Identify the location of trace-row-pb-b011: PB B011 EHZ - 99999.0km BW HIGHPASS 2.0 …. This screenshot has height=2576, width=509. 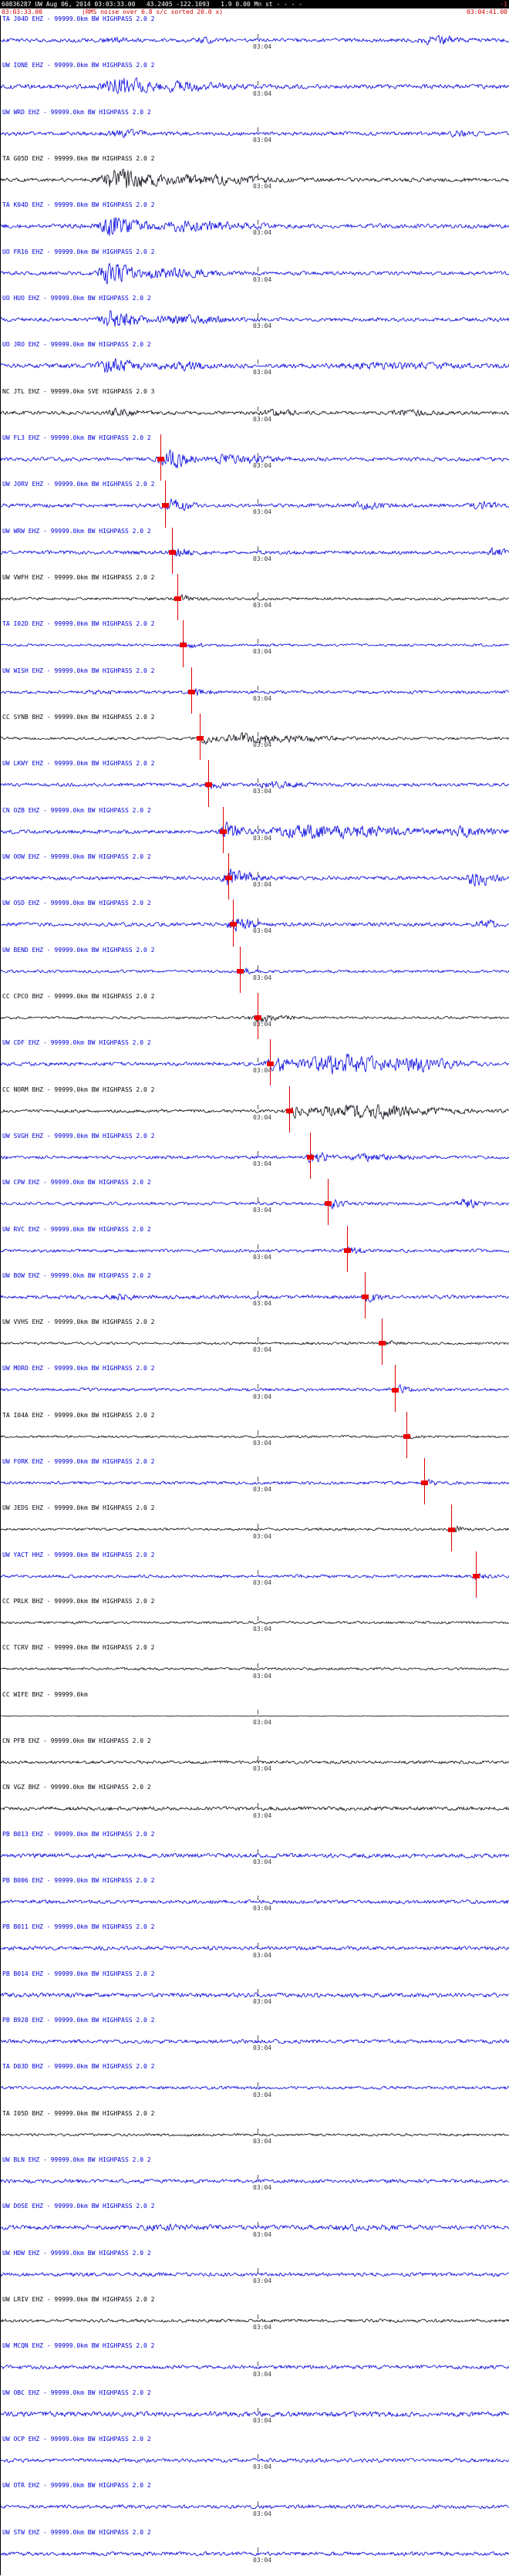
(255, 1947).